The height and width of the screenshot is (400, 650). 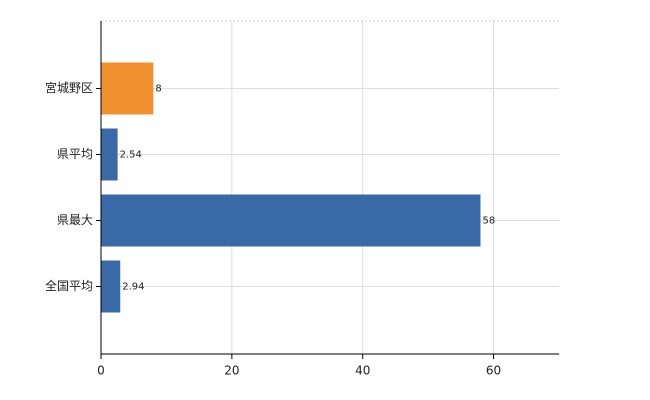 What do you see at coordinates (231, 371) in the screenshot?
I see `x-tick-label: 20` at bounding box center [231, 371].